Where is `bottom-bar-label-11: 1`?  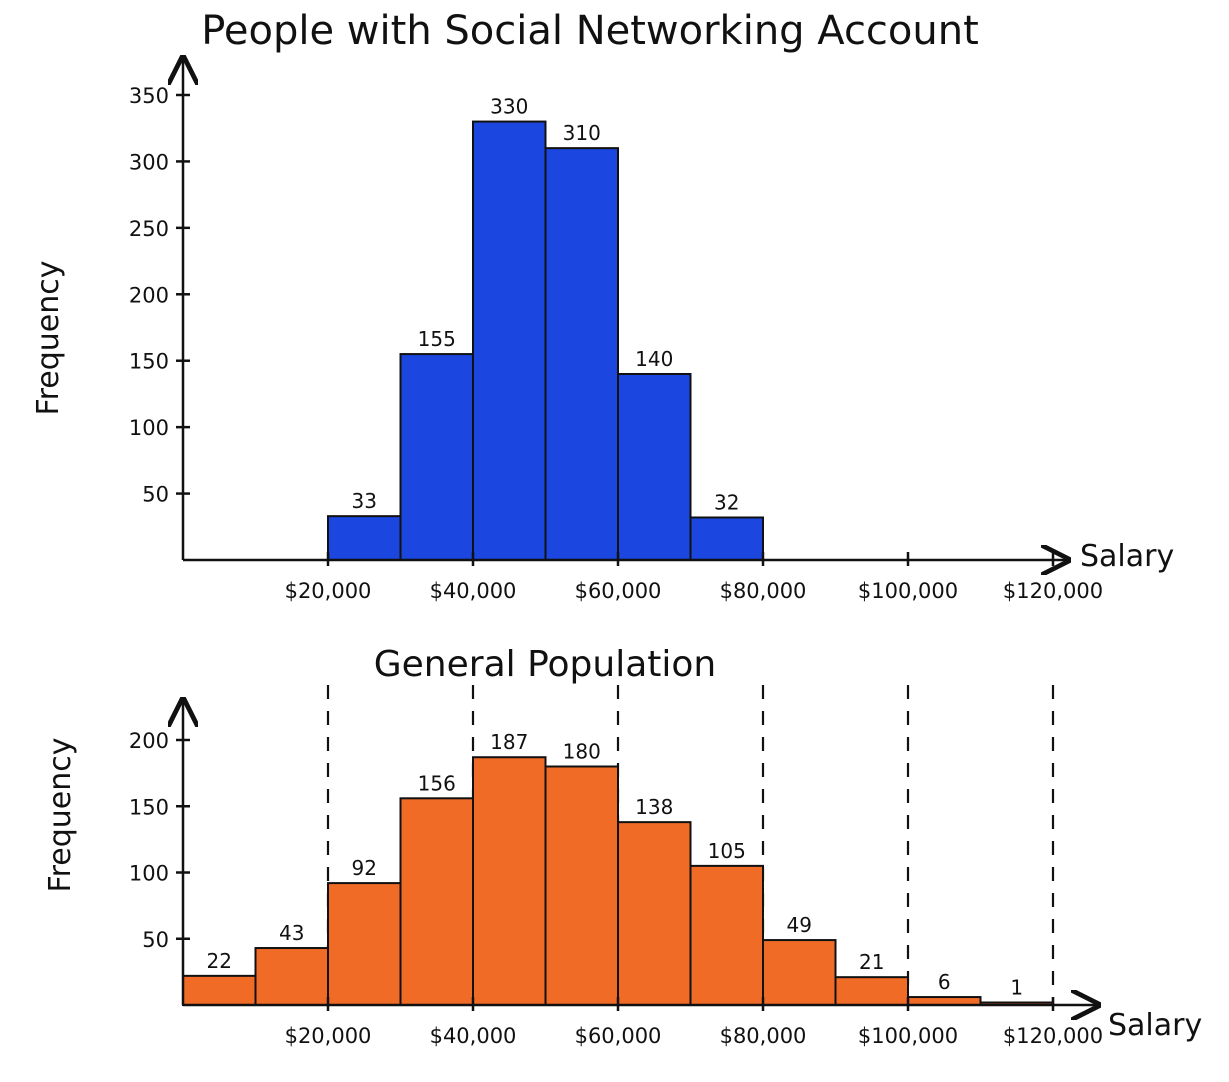 bottom-bar-label-11: 1 is located at coordinates (1016, 988).